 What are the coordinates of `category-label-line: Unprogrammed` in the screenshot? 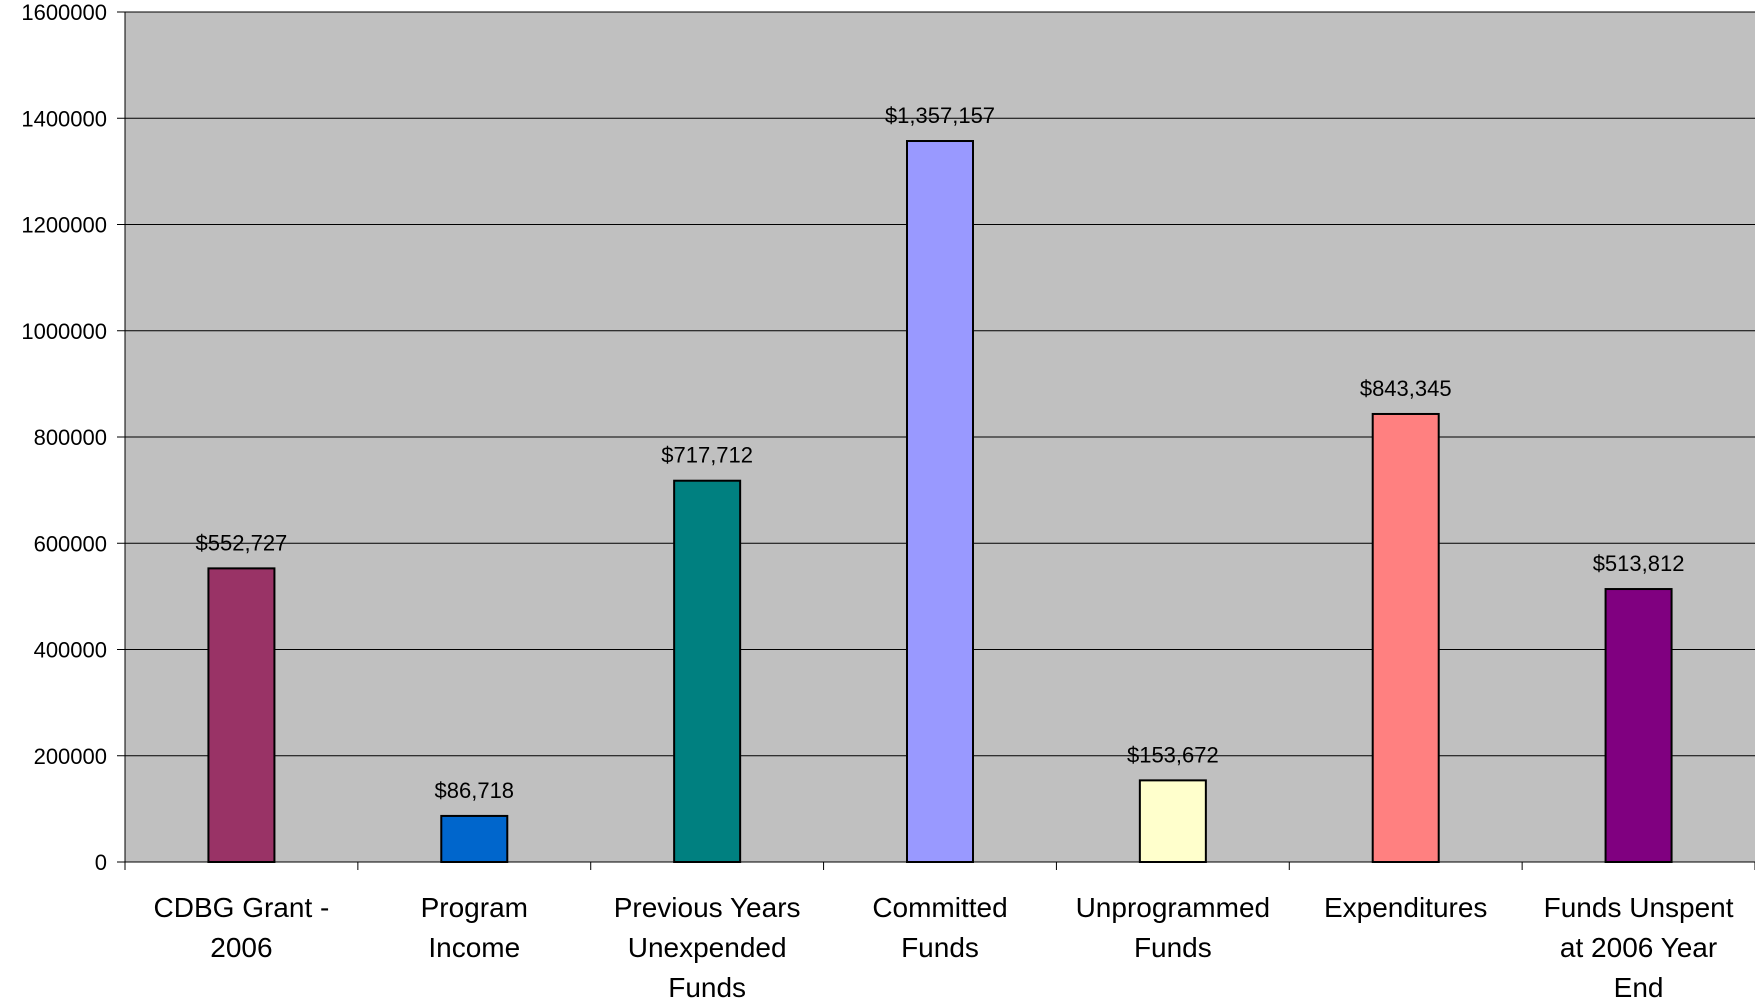 It's located at (1173, 907).